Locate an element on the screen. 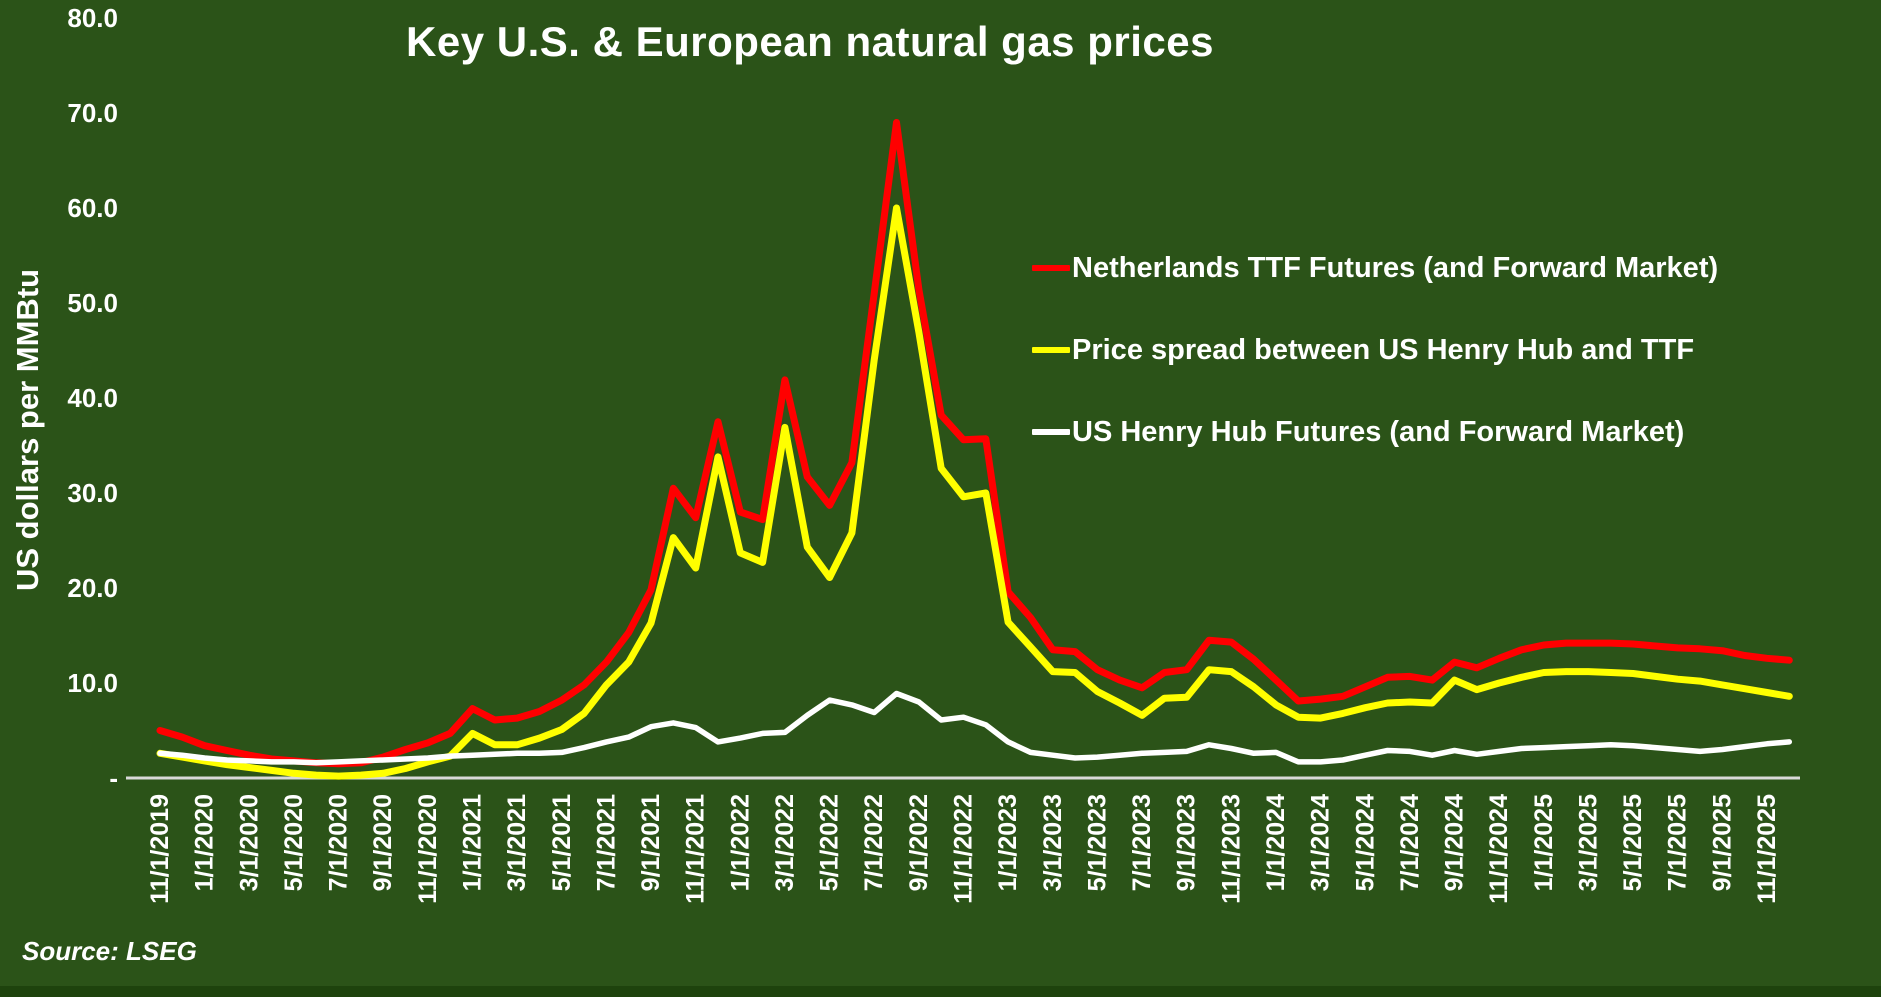  y-tick-label: 60.0 is located at coordinates (92, 208).